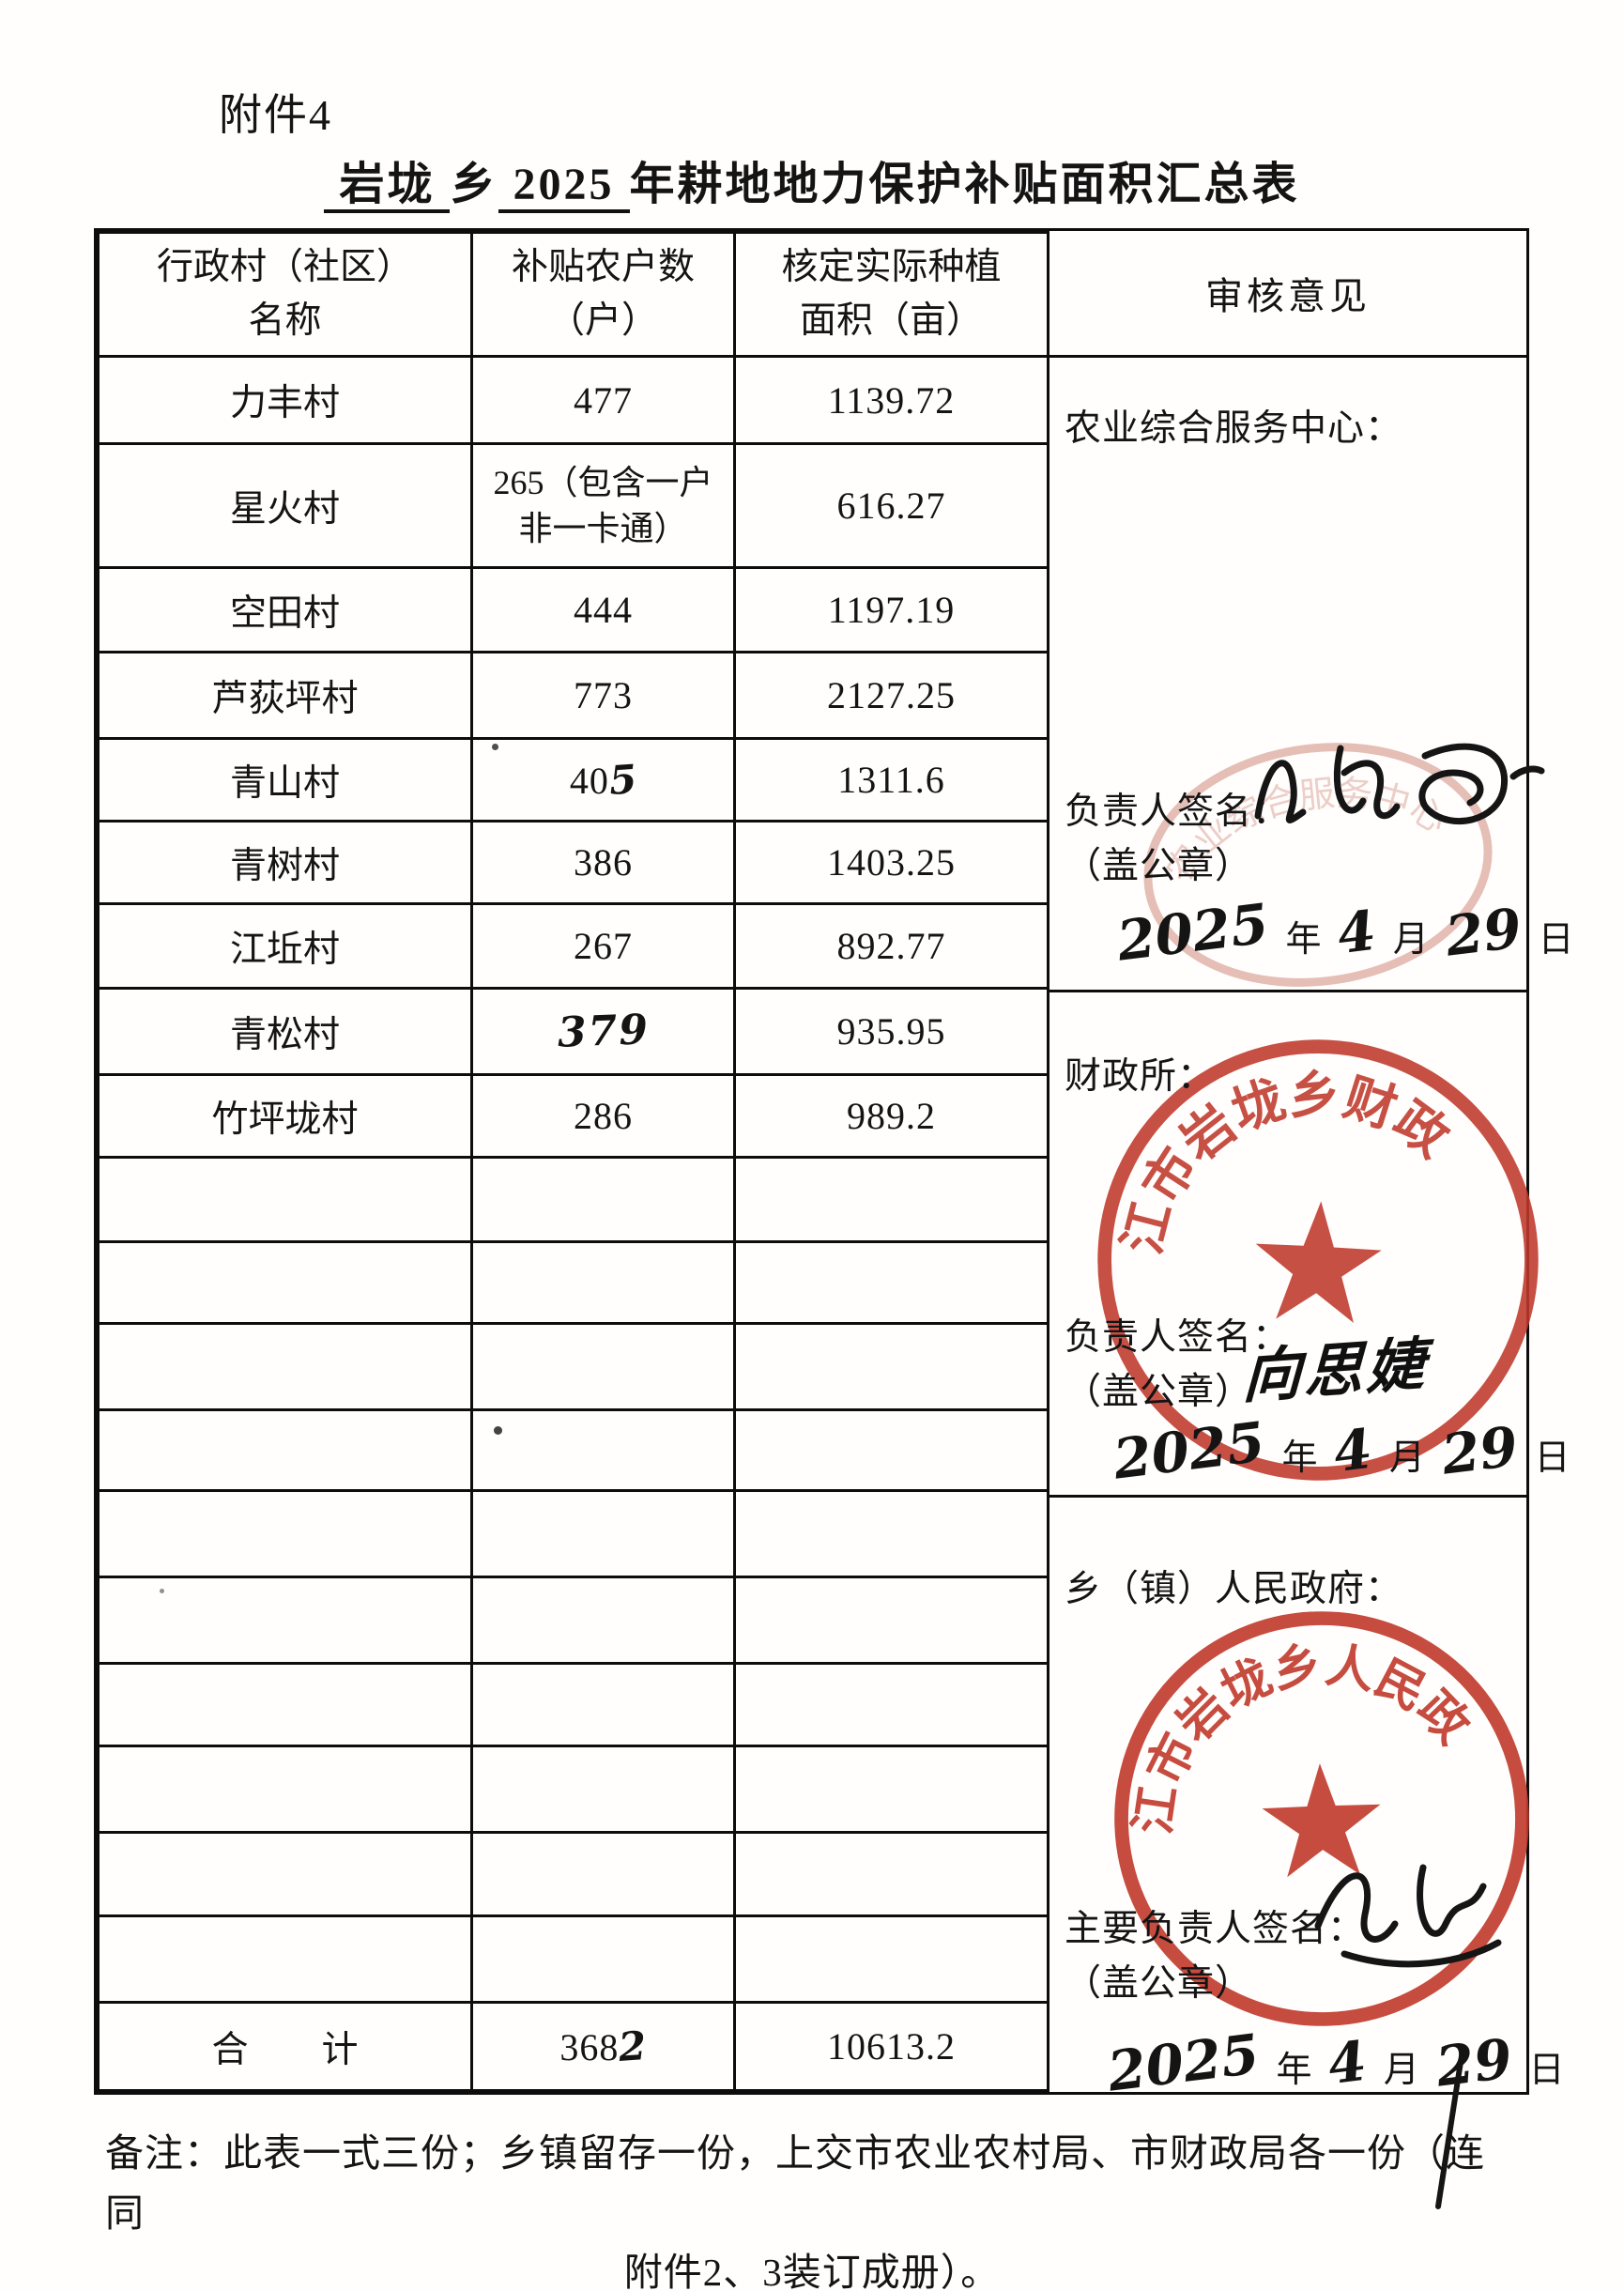 This screenshot has height=2291, width=1624. What do you see at coordinates (891, 400) in the screenshot?
I see `area-cell: 1139.72` at bounding box center [891, 400].